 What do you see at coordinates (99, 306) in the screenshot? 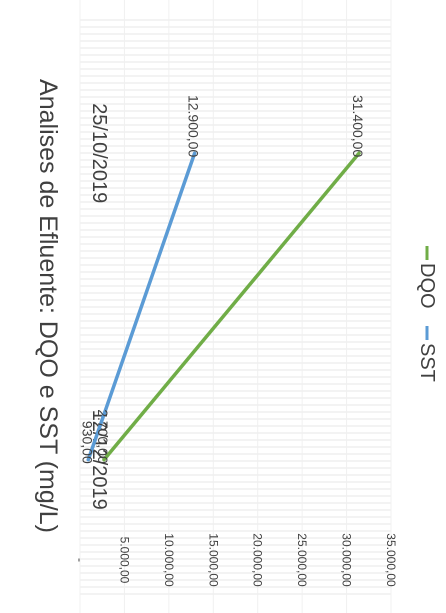
I see `x-axis-tick-labels: 25/10/2019 12/12/2019` at bounding box center [99, 306].